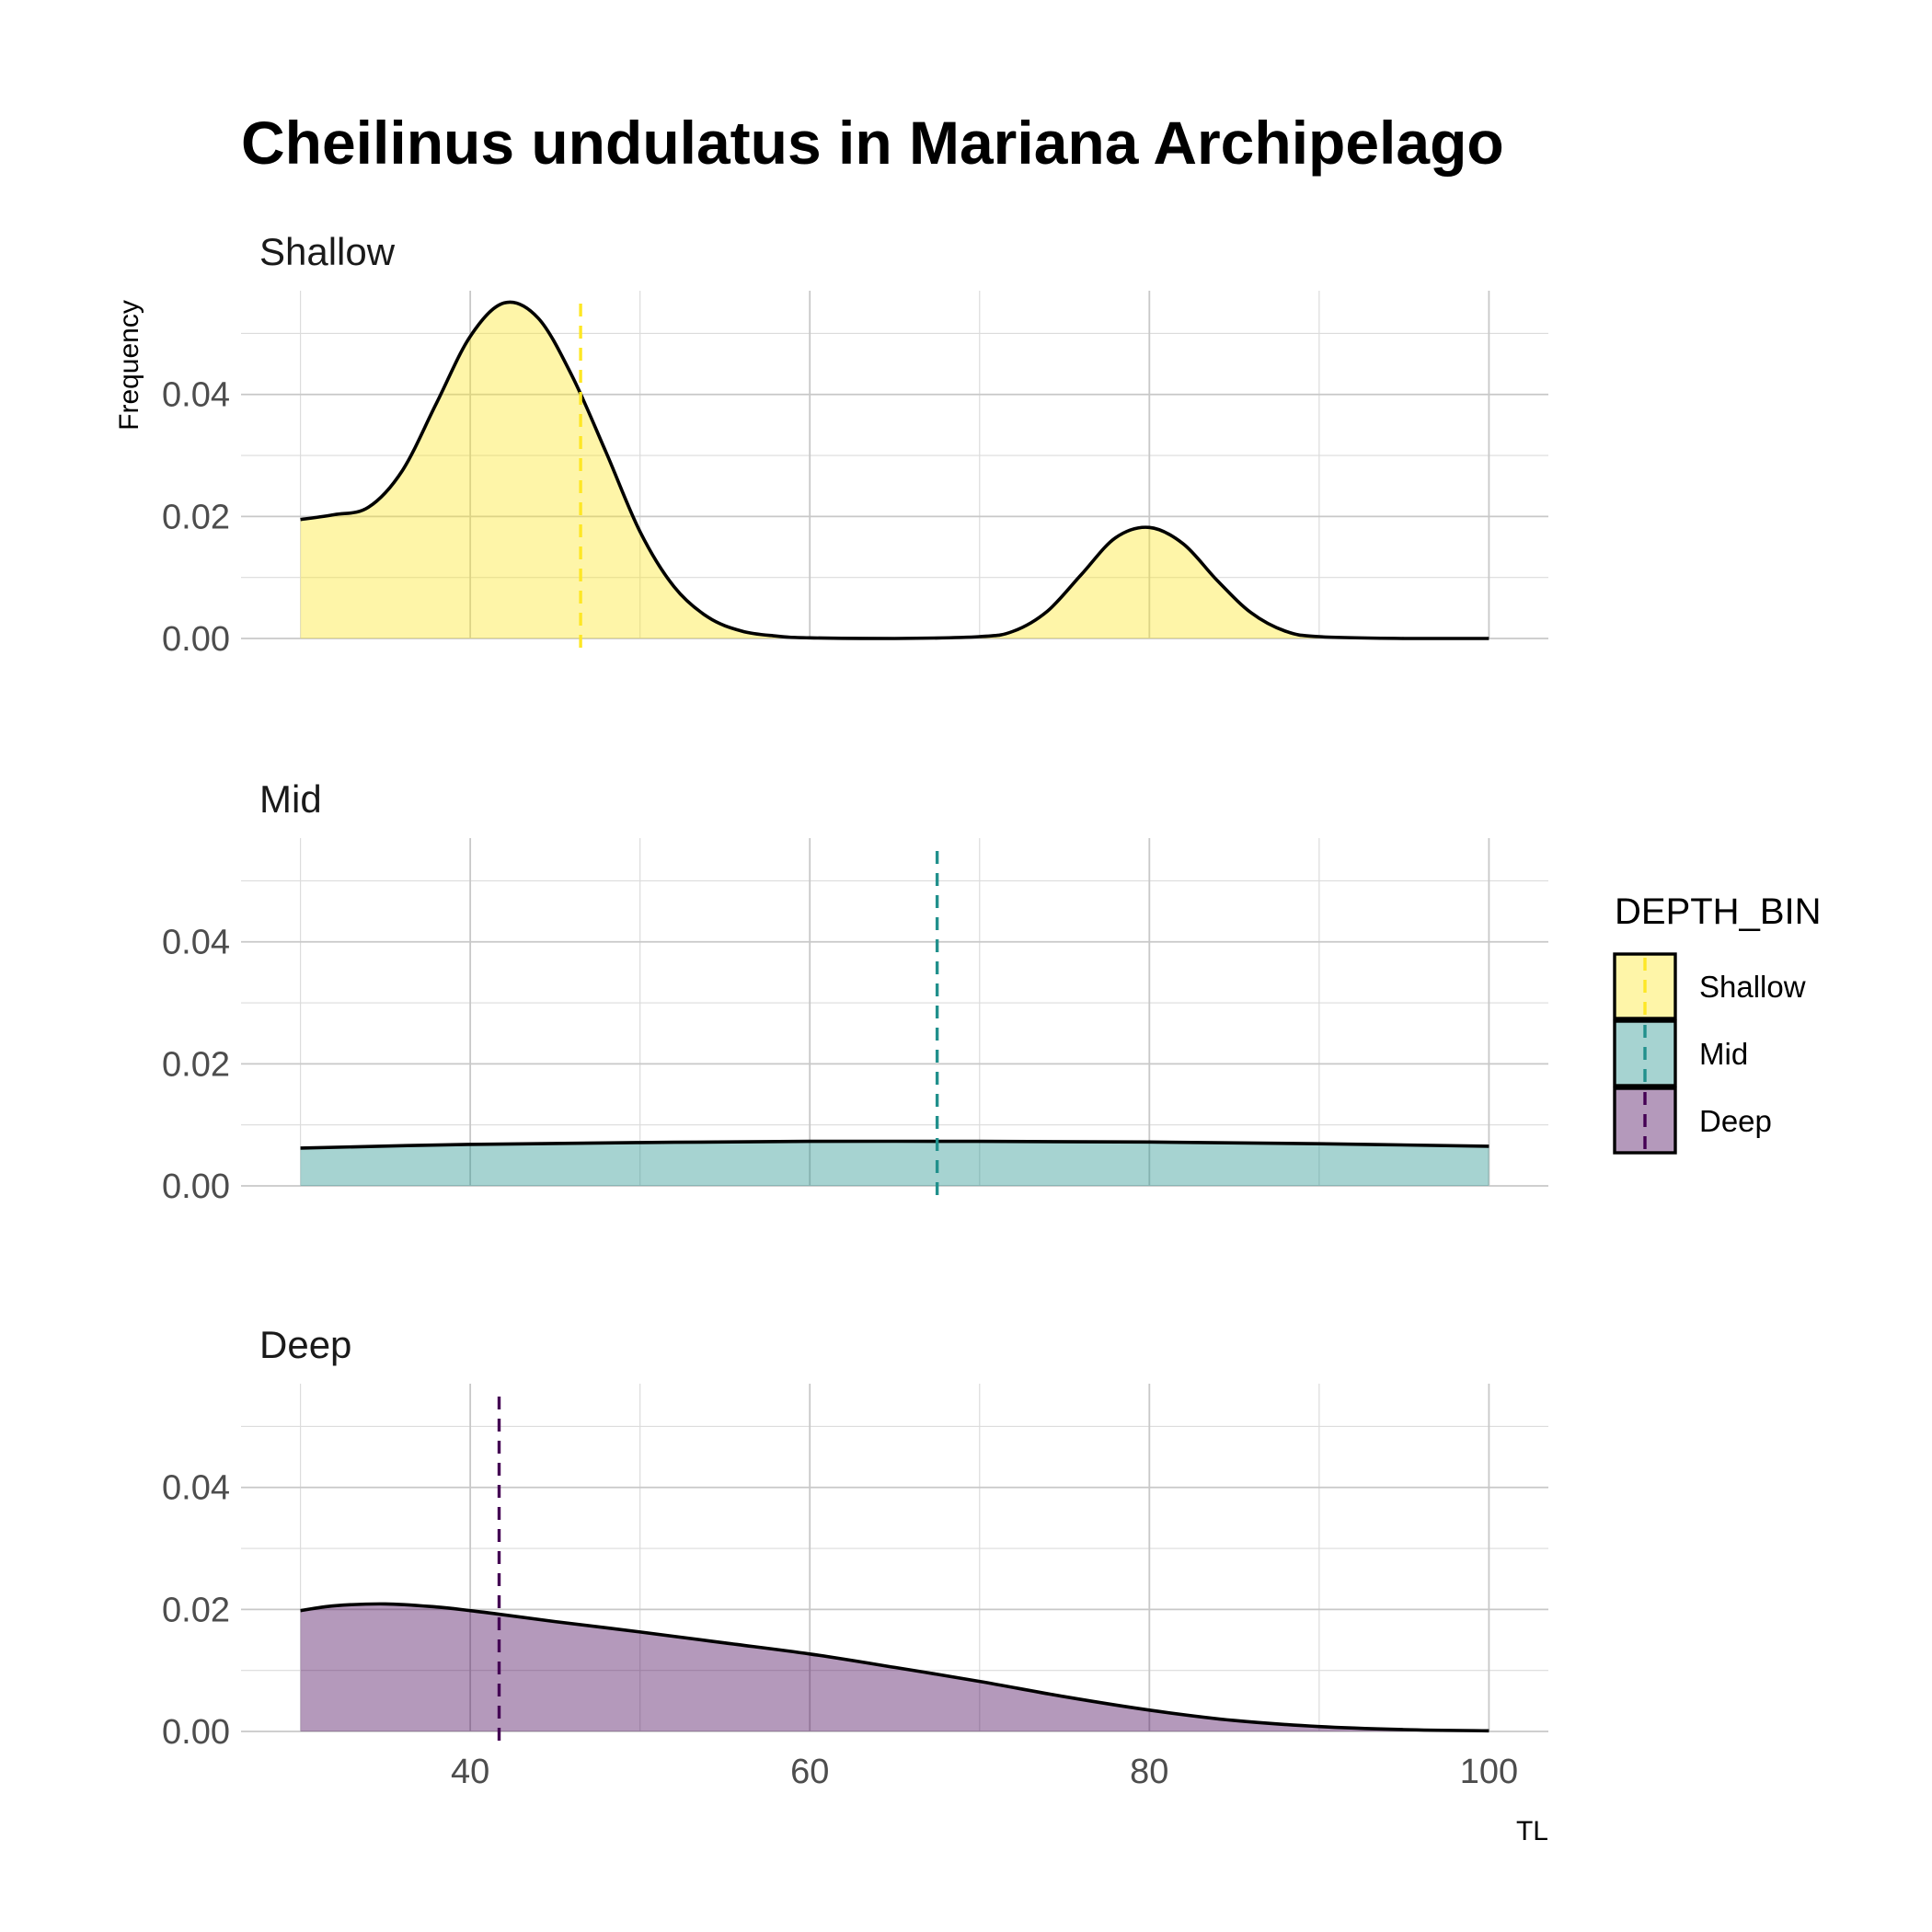 This screenshot has width=1932, height=1932. Describe the element at coordinates (129, 365) in the screenshot. I see `y-axis-title: Frequency` at that location.